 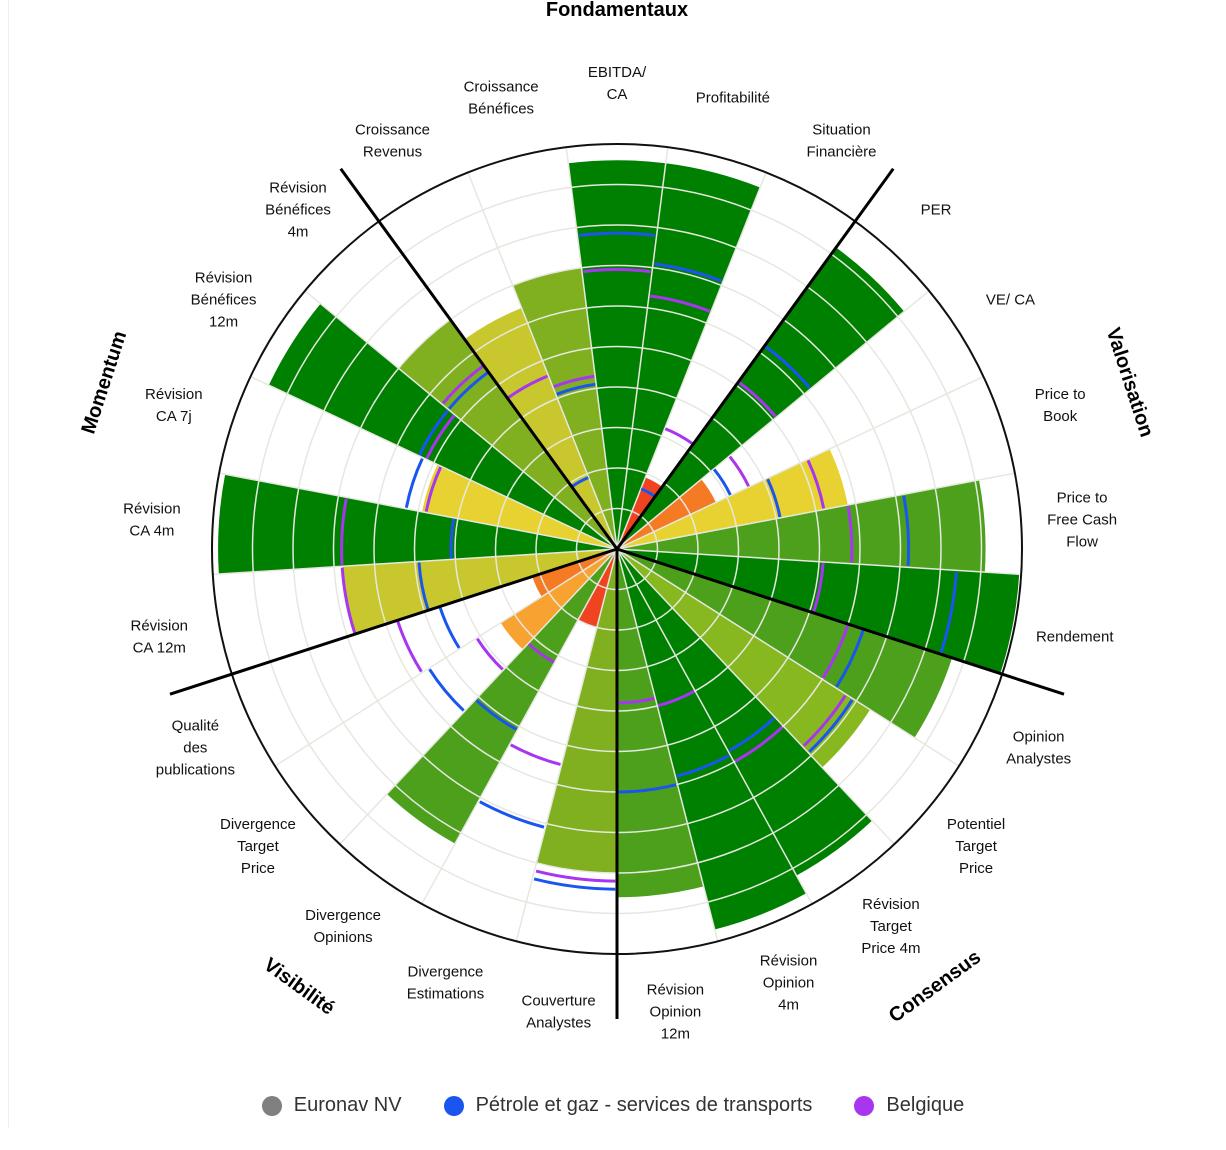 I want to click on category-label: Révision Bénéfices 12m, so click(x=224, y=299).